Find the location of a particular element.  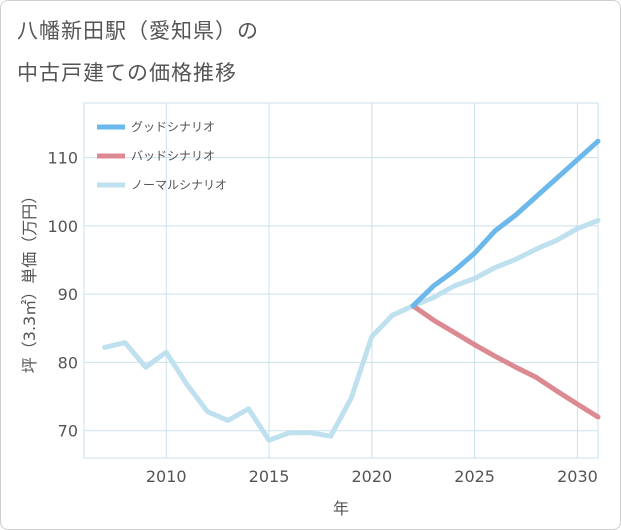

x-axis-label: 年 is located at coordinates (341, 508).